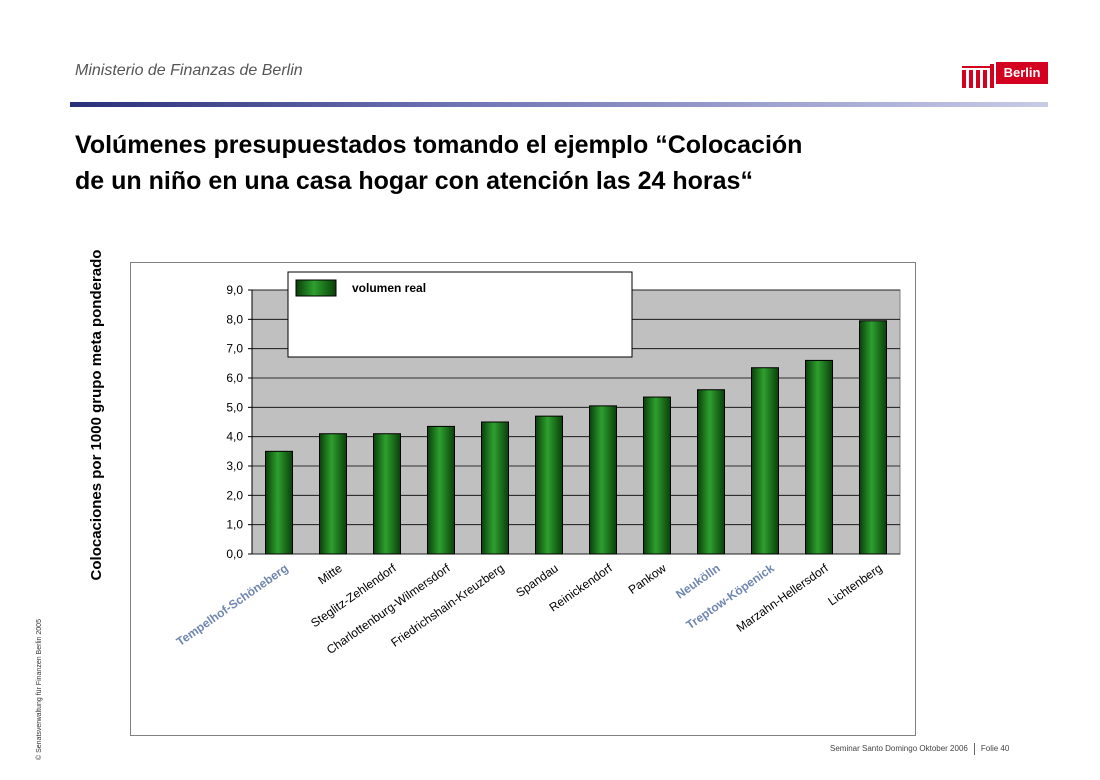  Describe the element at coordinates (559, 104) in the screenshot. I see `header-rule` at that location.